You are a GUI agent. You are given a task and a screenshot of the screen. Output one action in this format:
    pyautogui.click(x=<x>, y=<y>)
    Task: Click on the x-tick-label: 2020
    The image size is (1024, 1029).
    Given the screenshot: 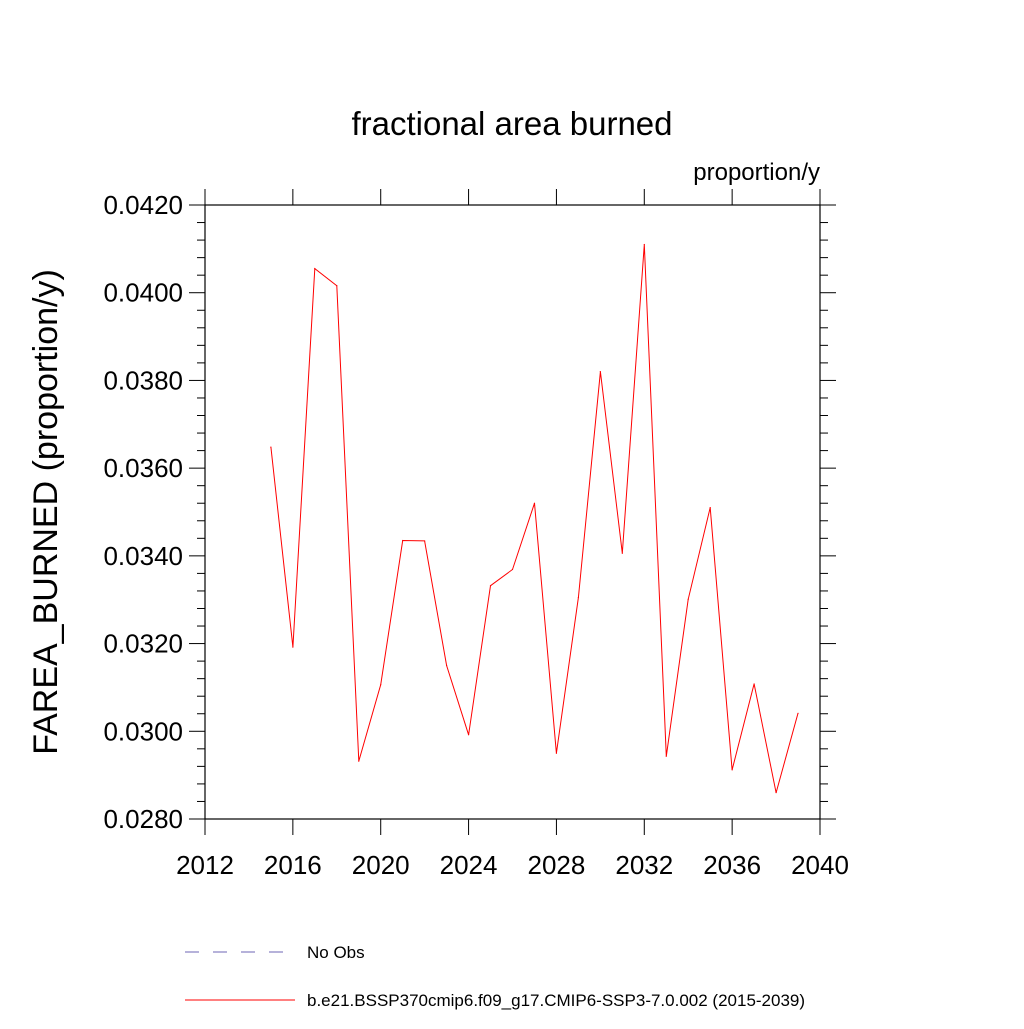 What is the action you would take?
    pyautogui.click(x=381, y=865)
    